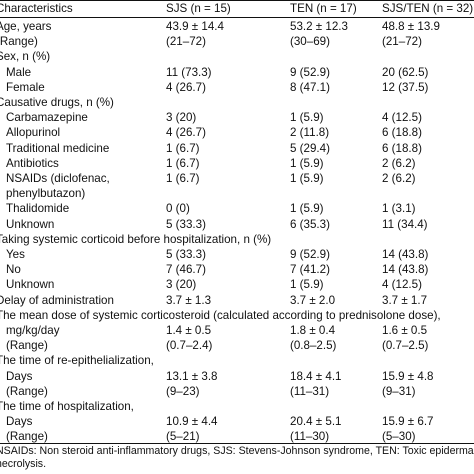  Describe the element at coordinates (310, 148) in the screenshot. I see `cell-ten: 5 (29.4)` at that location.